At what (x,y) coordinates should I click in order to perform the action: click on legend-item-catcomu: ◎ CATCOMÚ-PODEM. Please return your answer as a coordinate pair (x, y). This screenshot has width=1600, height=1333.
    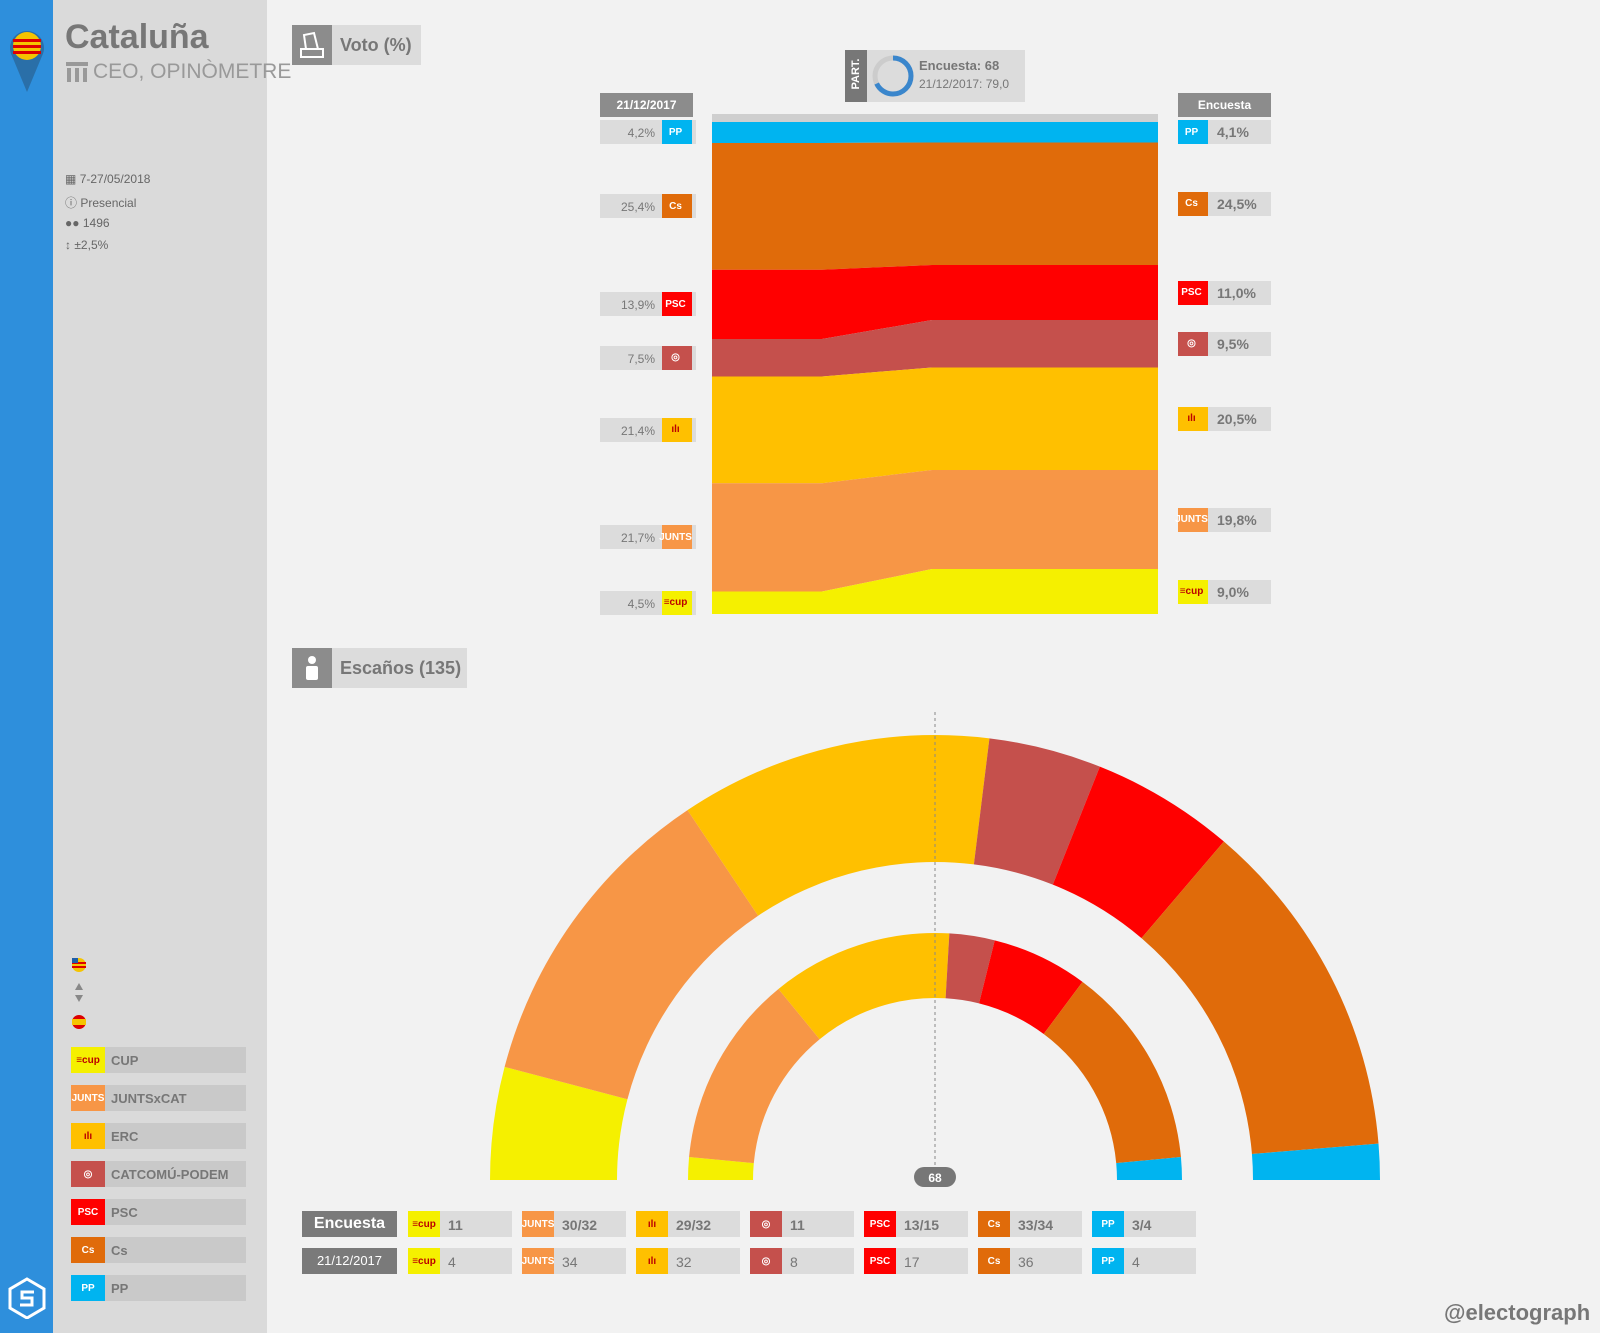
    Looking at the image, I should click on (158, 1174).